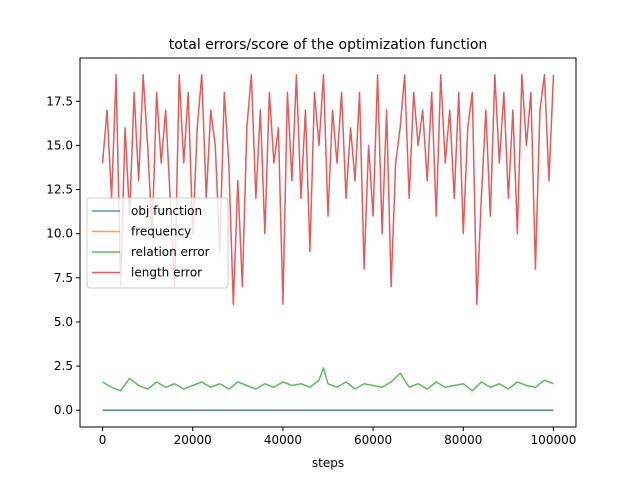 The height and width of the screenshot is (480, 640). What do you see at coordinates (103, 440) in the screenshot?
I see `x-tick-label: 0` at bounding box center [103, 440].